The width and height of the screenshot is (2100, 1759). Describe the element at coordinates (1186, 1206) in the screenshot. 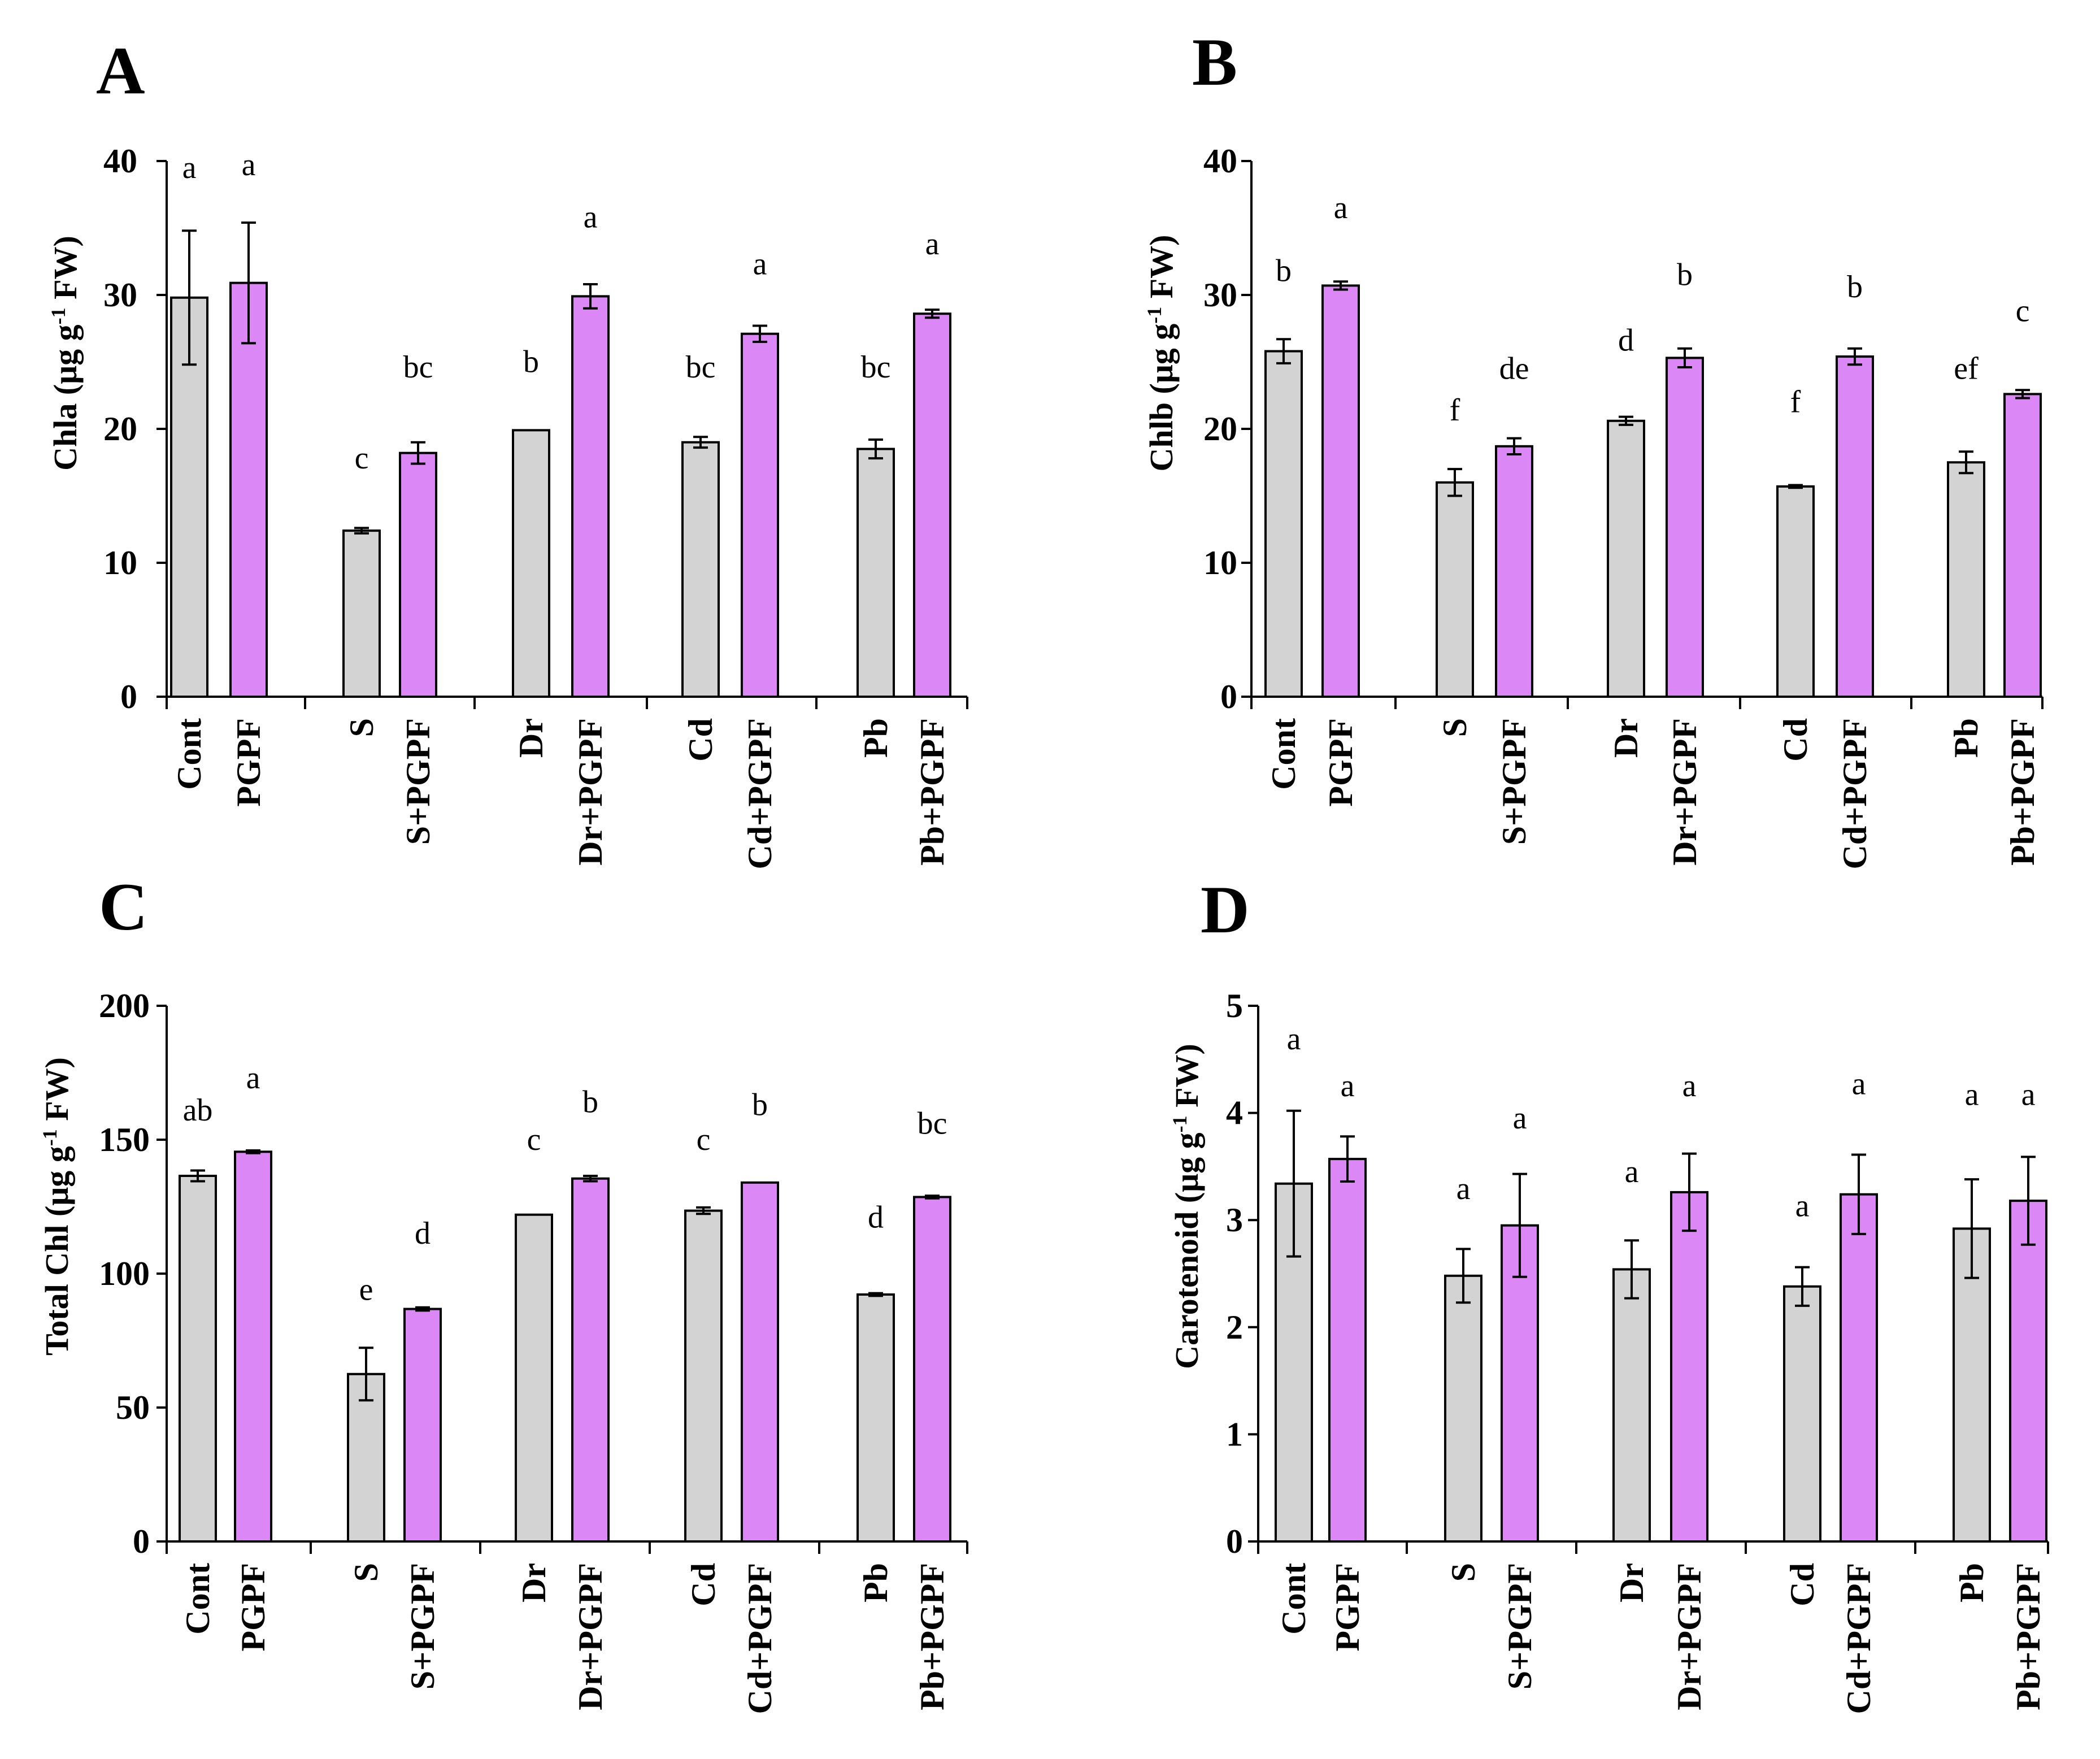

I see `y-axis-label: Carotenoid (μg g-1 FW)` at that location.